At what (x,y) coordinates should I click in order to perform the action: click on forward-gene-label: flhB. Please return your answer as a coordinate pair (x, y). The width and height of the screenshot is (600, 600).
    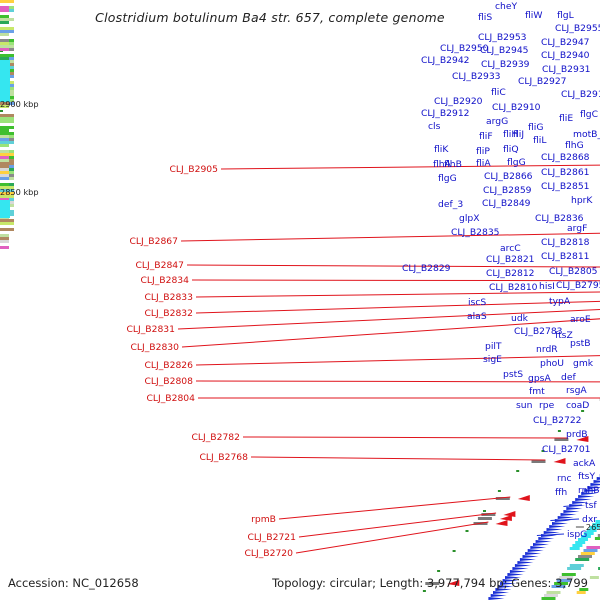
    Looking at the image, I should click on (453, 164).